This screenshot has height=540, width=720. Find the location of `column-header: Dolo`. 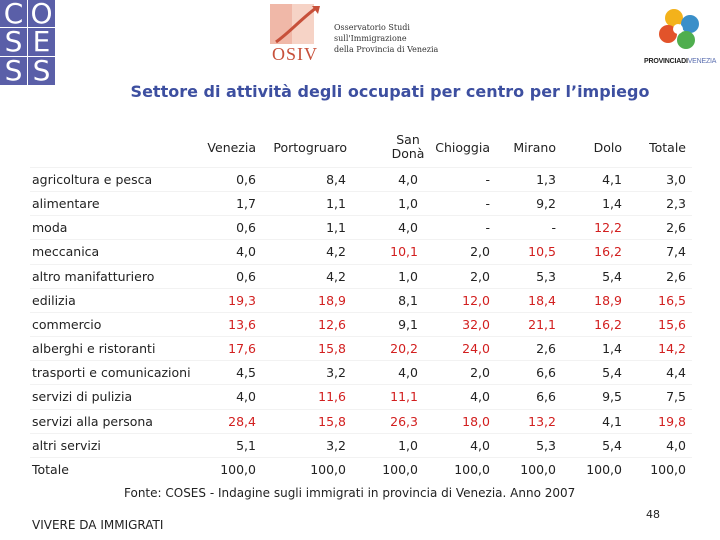

column-header: Dolo is located at coordinates (607, 147).